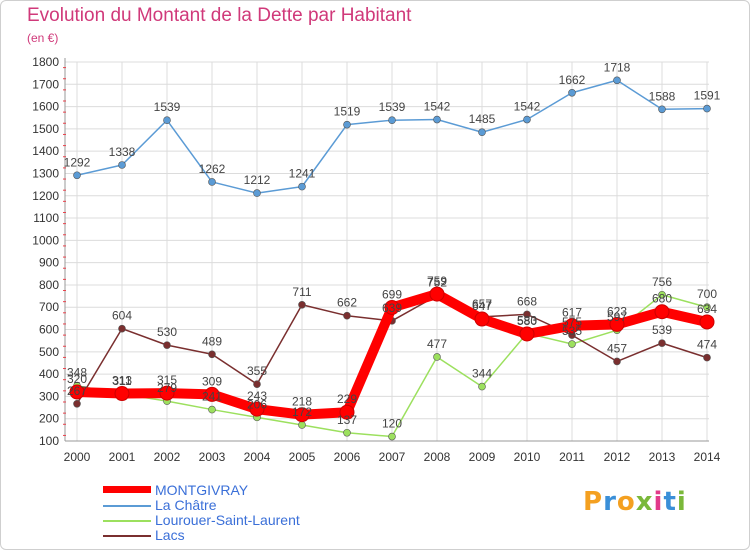 The height and width of the screenshot is (550, 750). What do you see at coordinates (77, 162) in the screenshot?
I see `data-label-la-chatre: 1292` at bounding box center [77, 162].